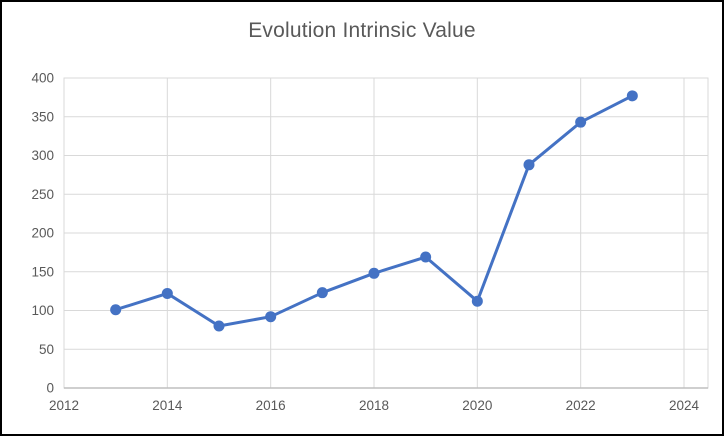  What do you see at coordinates (271, 405) in the screenshot?
I see `x-tick-label: 2016` at bounding box center [271, 405].